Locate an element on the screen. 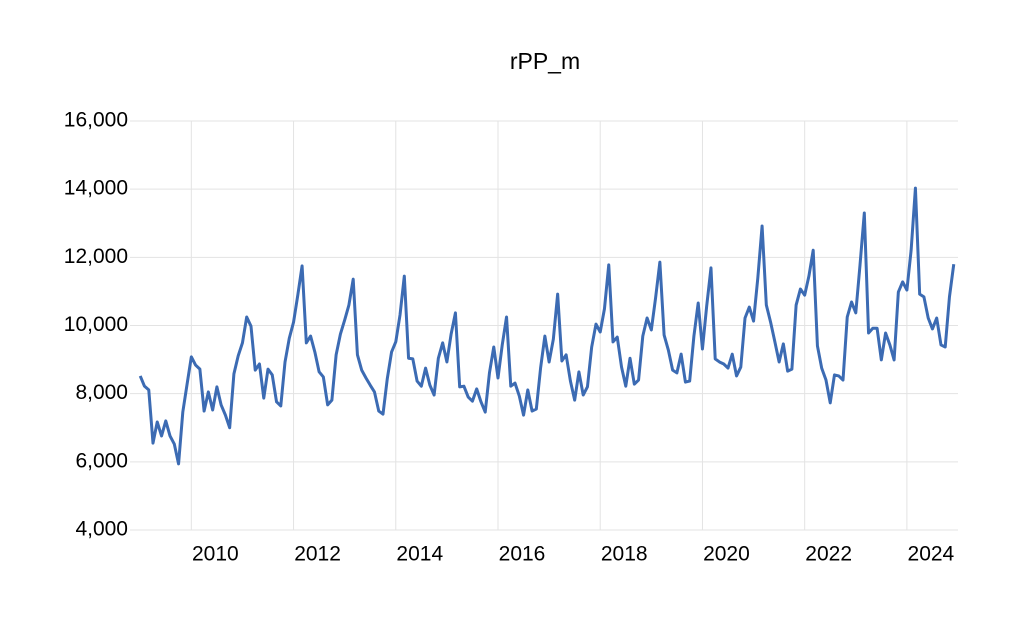 Image resolution: width=1036 pixels, height=619 pixels. x-tick-label: 2024 is located at coordinates (931, 554).